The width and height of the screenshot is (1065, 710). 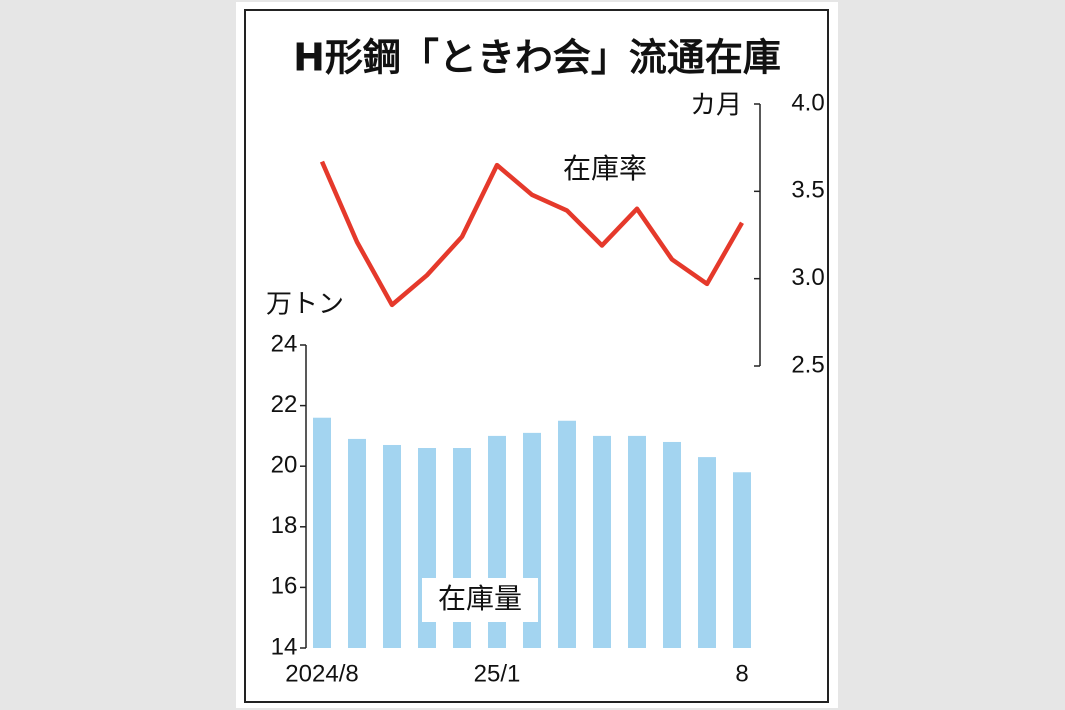 What do you see at coordinates (284, 525) in the screenshot?
I see `y-tick-label: 18` at bounding box center [284, 525].